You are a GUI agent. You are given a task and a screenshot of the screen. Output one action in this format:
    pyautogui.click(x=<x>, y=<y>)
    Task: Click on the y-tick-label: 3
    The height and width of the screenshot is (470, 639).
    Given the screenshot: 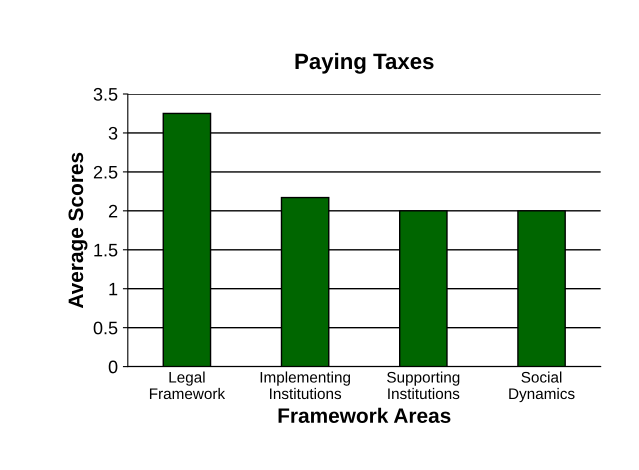 What is the action you would take?
    pyautogui.click(x=113, y=133)
    